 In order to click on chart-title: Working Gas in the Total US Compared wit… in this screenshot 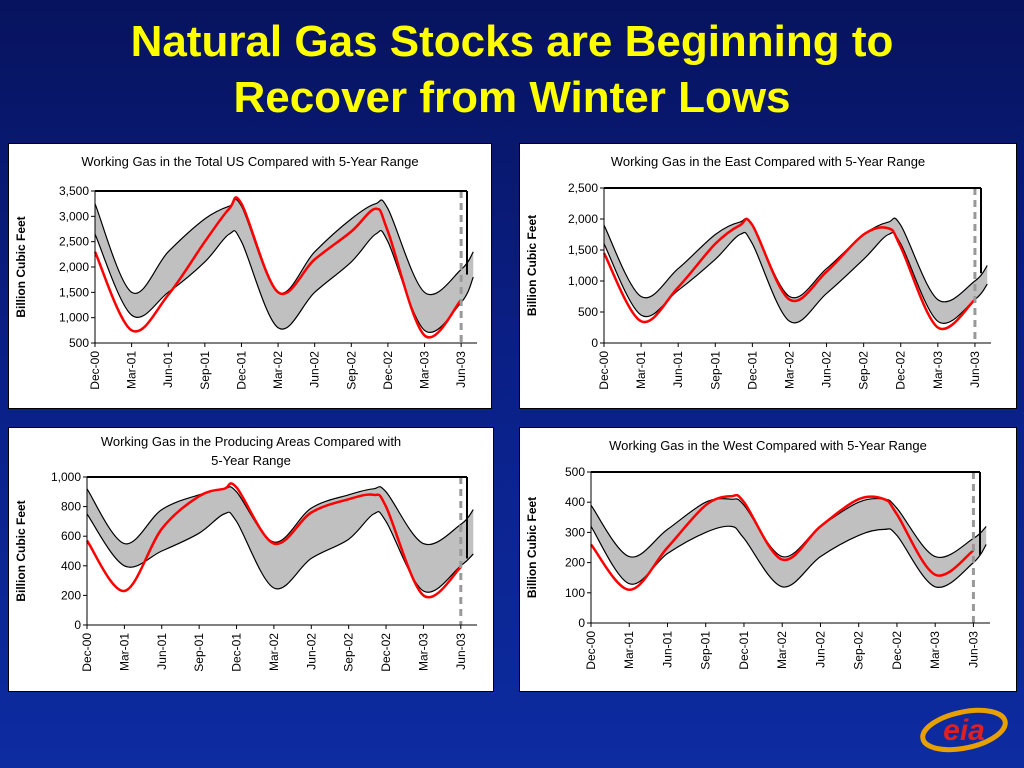, I will do `click(249, 161)`.